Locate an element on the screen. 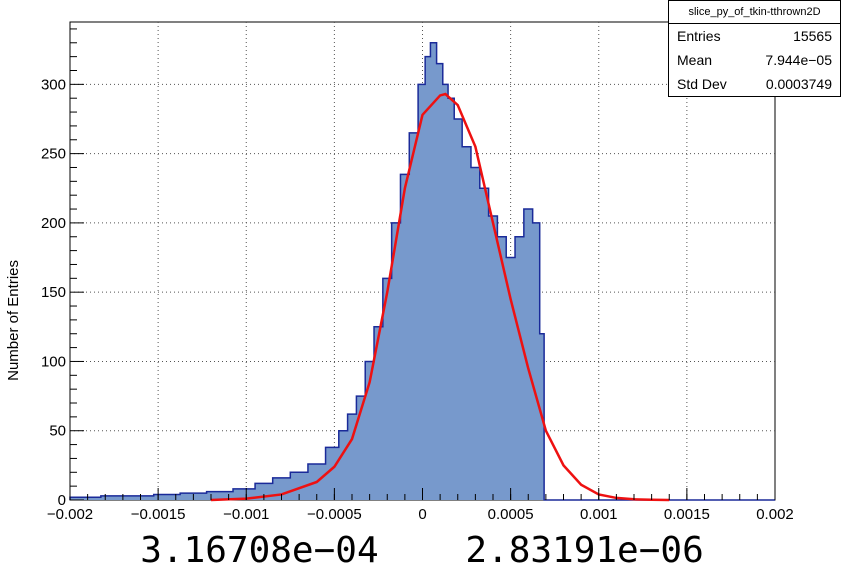 This screenshot has height=577, width=844. y-tick-label: 50 is located at coordinates (57, 431).